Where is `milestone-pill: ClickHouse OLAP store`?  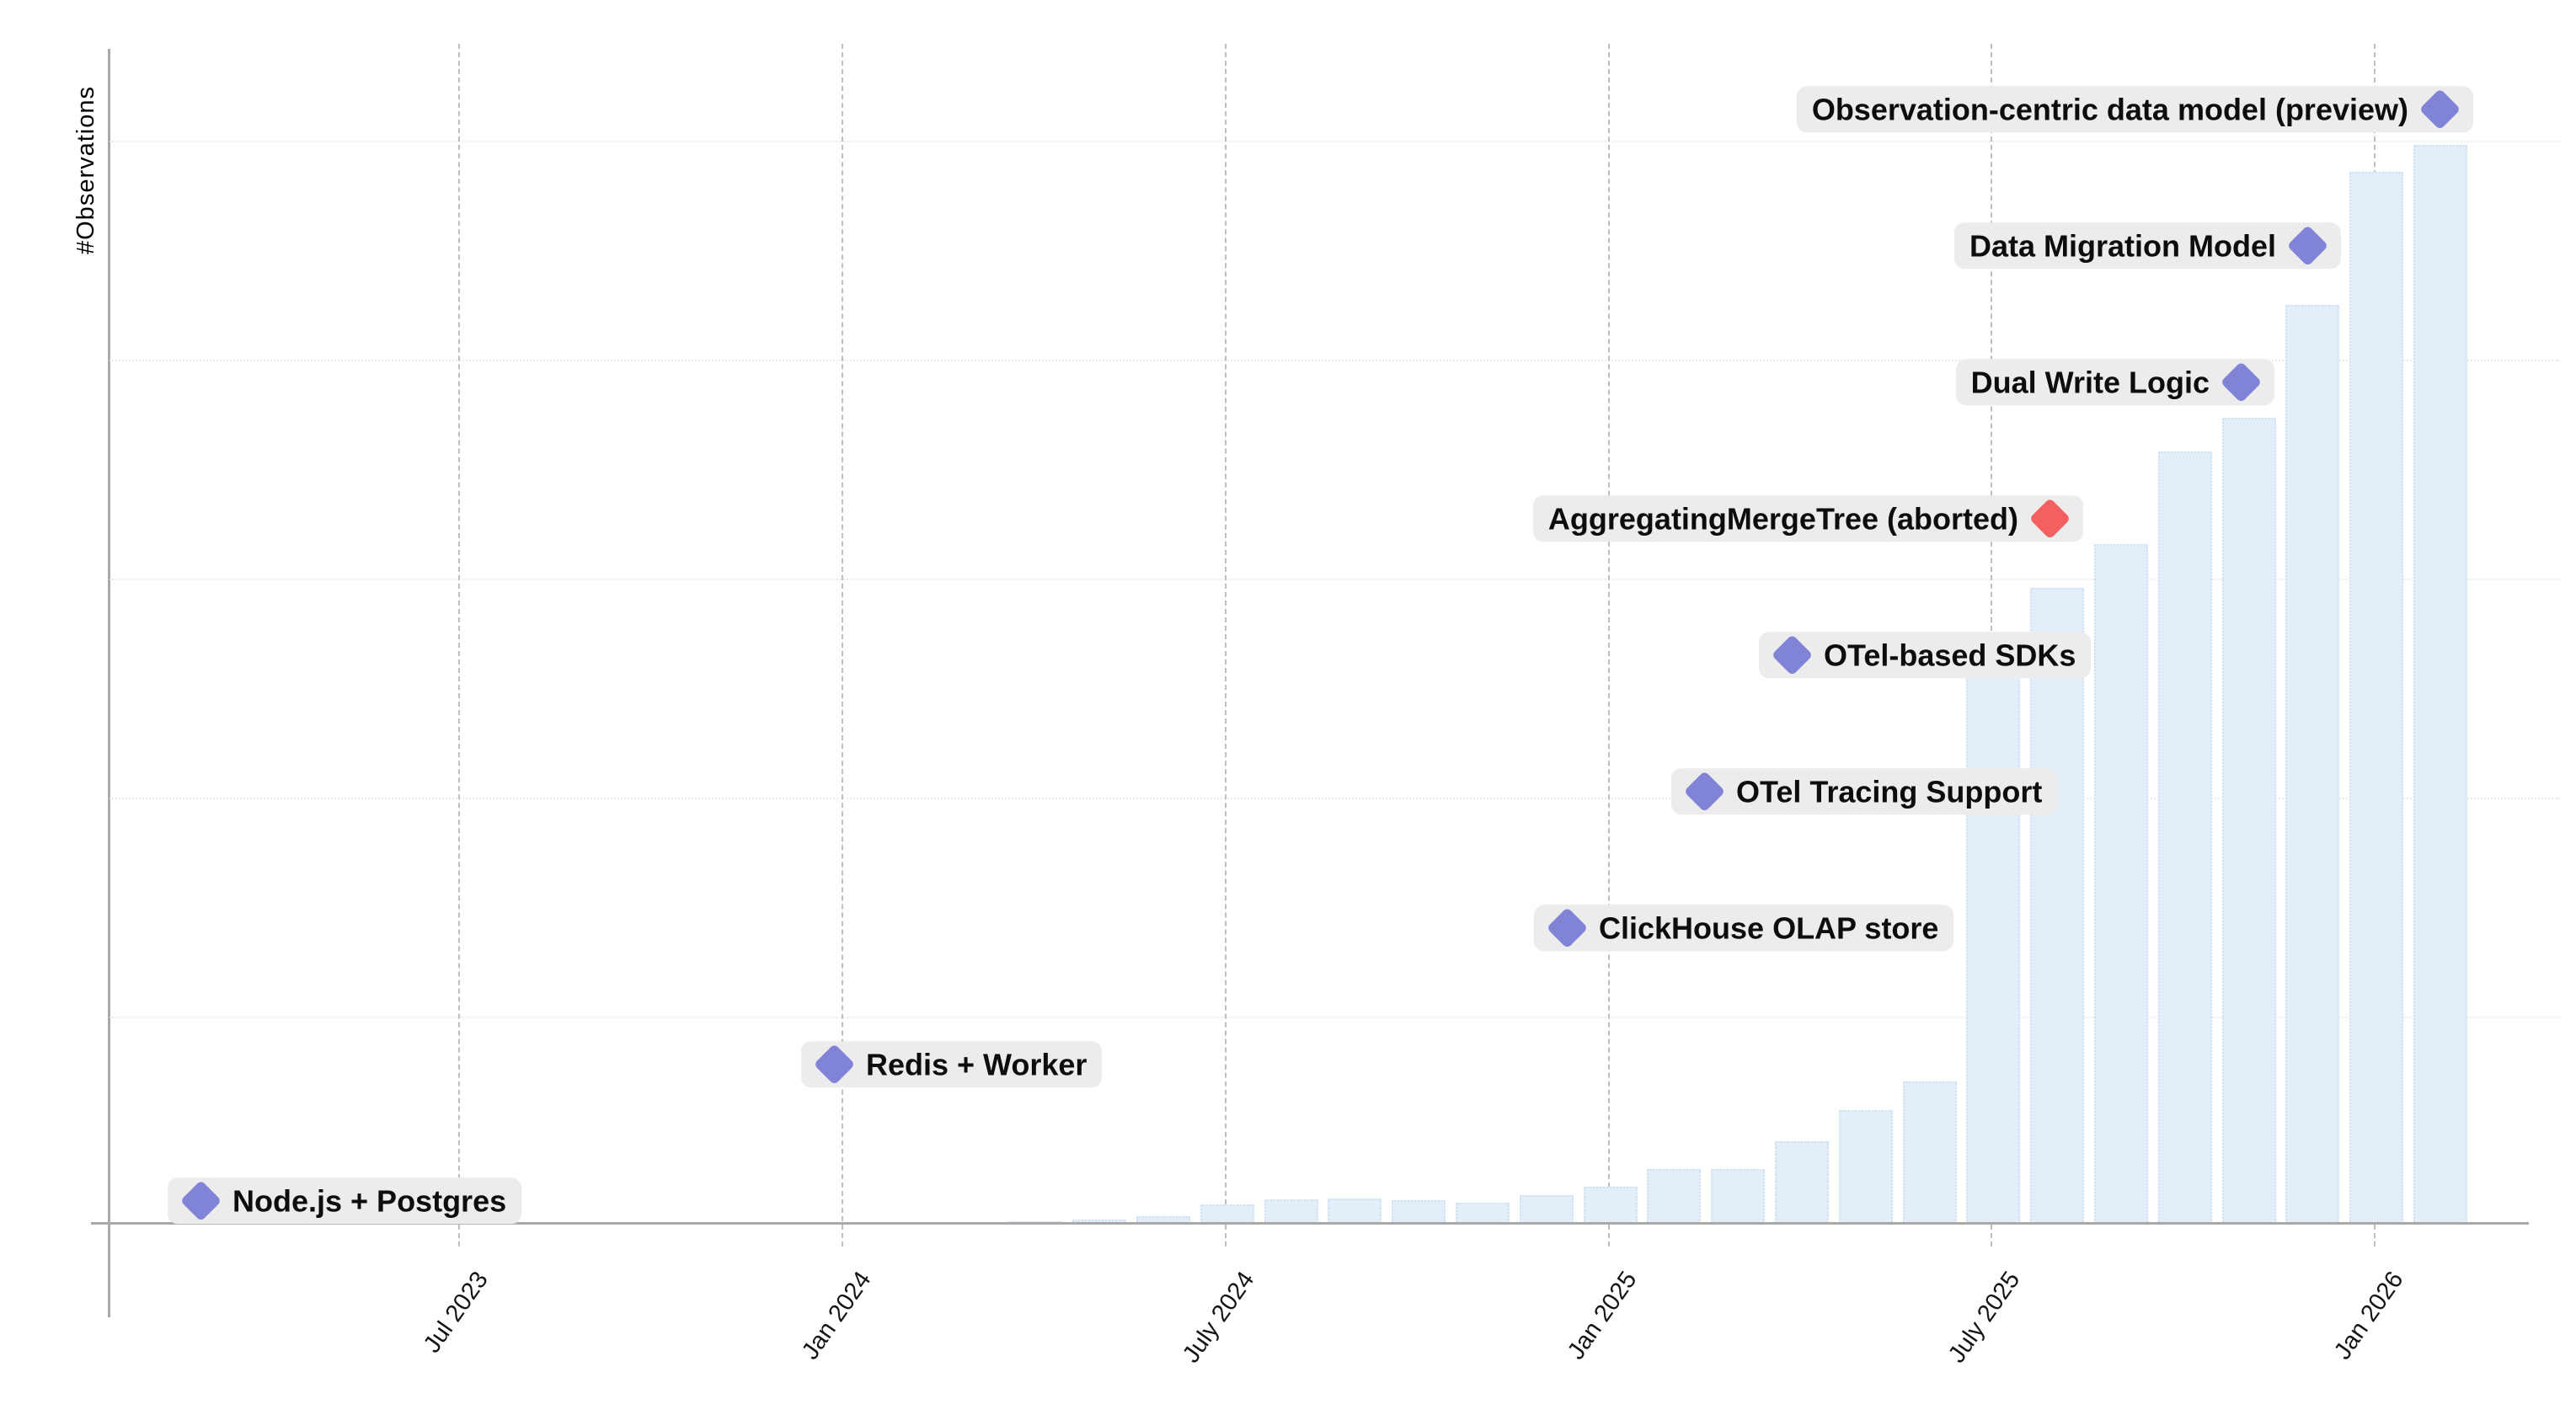
milestone-pill: ClickHouse OLAP store is located at coordinates (1744, 928).